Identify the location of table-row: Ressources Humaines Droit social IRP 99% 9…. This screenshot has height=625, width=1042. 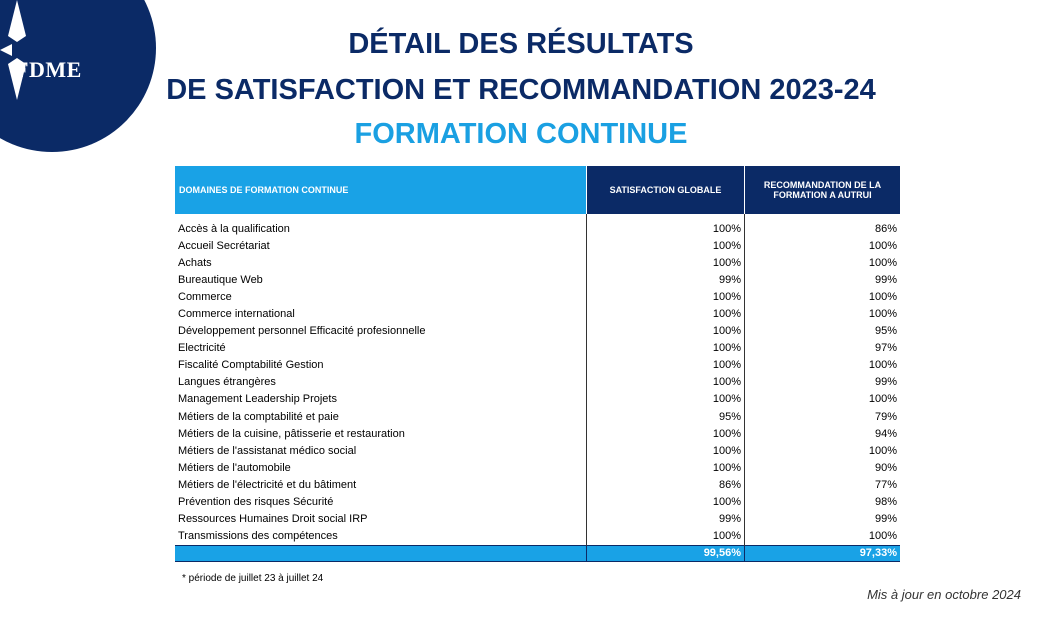
(537, 519).